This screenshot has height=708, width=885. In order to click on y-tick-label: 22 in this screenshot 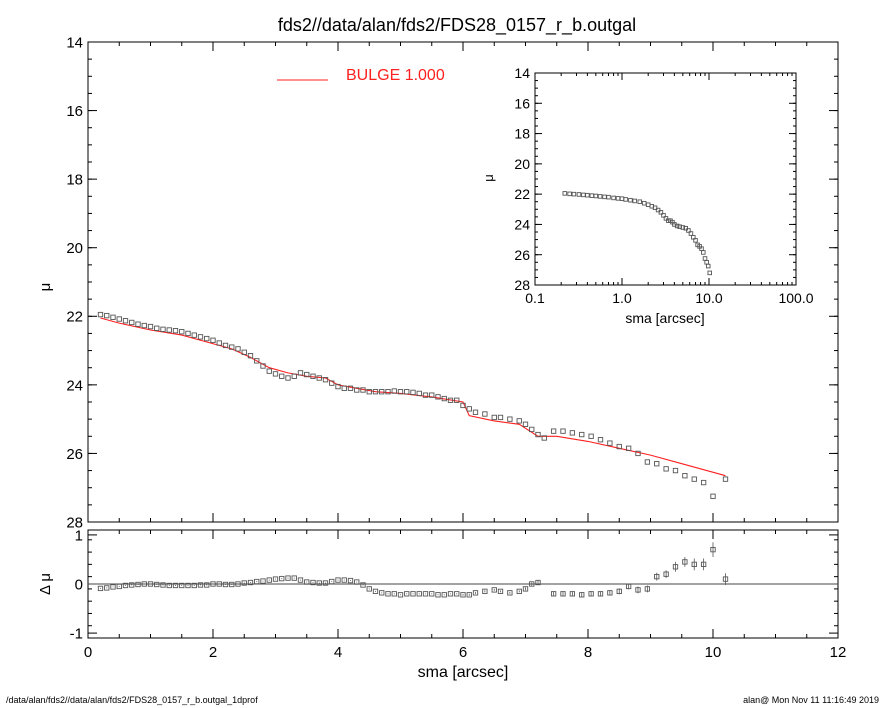, I will do `click(74, 317)`.